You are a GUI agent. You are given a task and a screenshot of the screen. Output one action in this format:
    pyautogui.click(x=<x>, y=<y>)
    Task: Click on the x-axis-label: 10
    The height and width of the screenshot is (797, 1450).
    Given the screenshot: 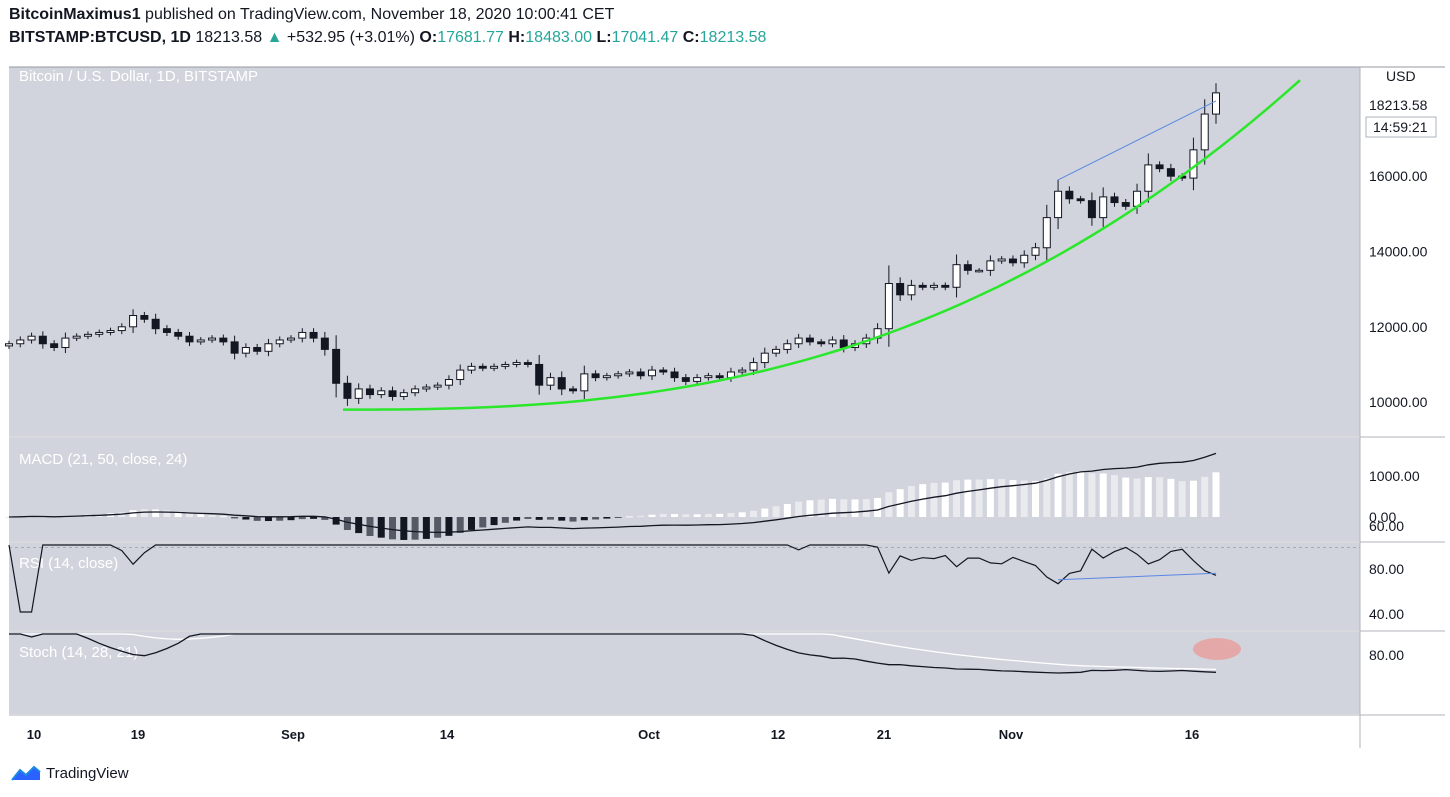 What is the action you would take?
    pyautogui.click(x=34, y=734)
    